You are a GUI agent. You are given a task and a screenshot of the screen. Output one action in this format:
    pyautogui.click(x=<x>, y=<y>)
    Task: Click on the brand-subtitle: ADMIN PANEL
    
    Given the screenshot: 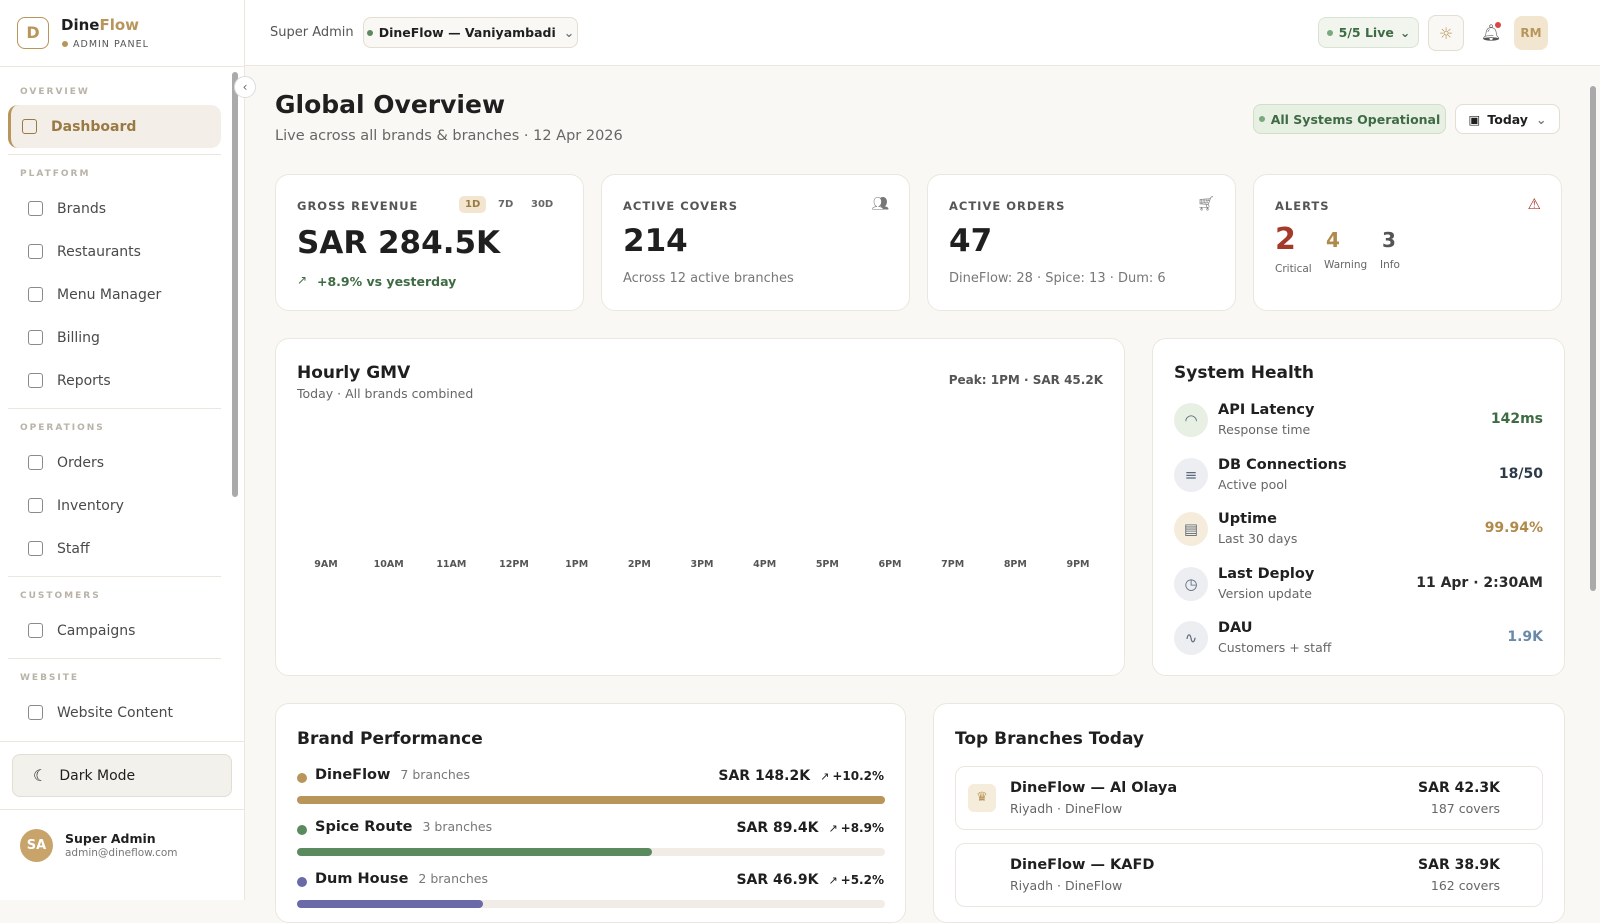 What is the action you would take?
    pyautogui.click(x=111, y=44)
    